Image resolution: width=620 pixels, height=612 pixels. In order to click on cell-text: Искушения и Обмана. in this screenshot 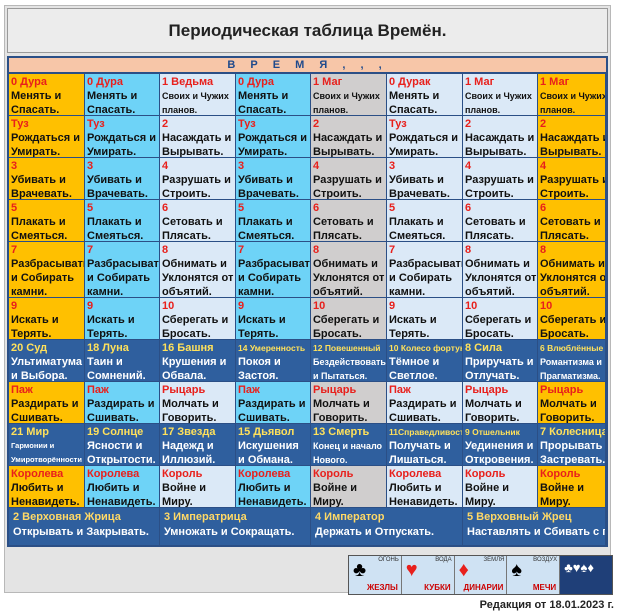, I will do `click(268, 452)`.